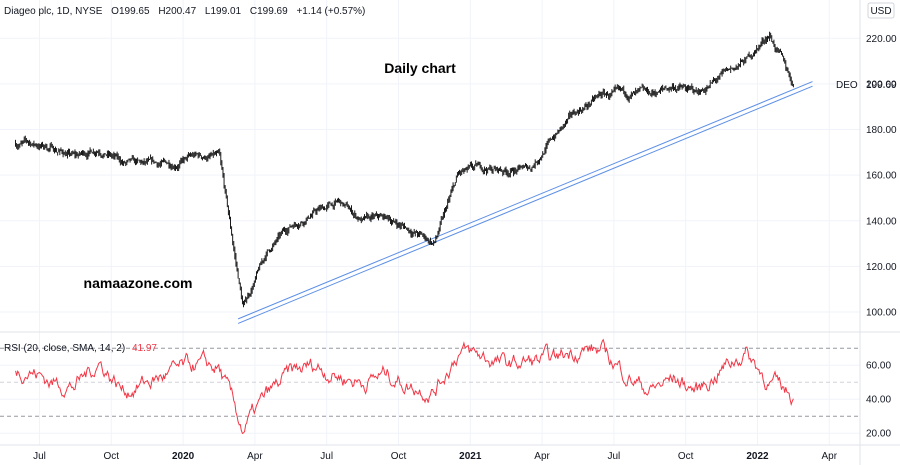 The width and height of the screenshot is (900, 465). I want to click on rsi-tick-label: 60.00, so click(878, 366).